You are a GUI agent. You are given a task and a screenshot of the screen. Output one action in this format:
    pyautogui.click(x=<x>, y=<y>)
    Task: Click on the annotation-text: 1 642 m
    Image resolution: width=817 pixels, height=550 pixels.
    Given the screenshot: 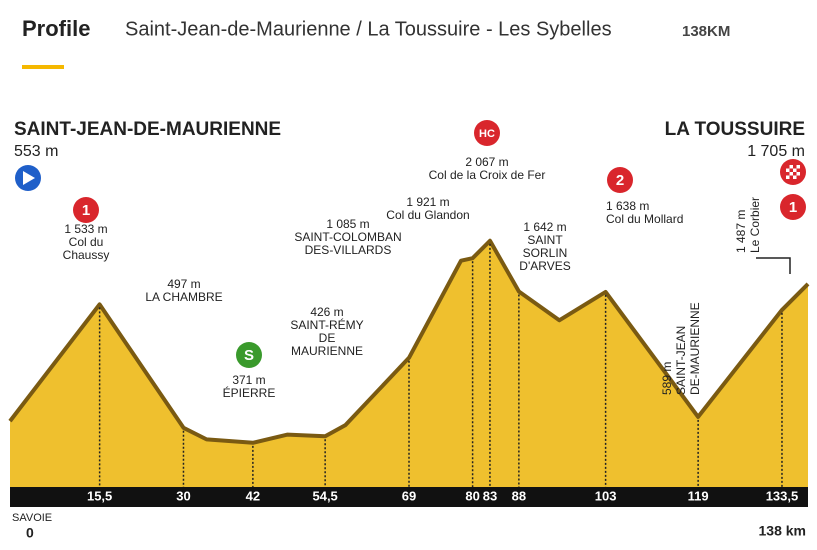 What is the action you would take?
    pyautogui.click(x=544, y=227)
    